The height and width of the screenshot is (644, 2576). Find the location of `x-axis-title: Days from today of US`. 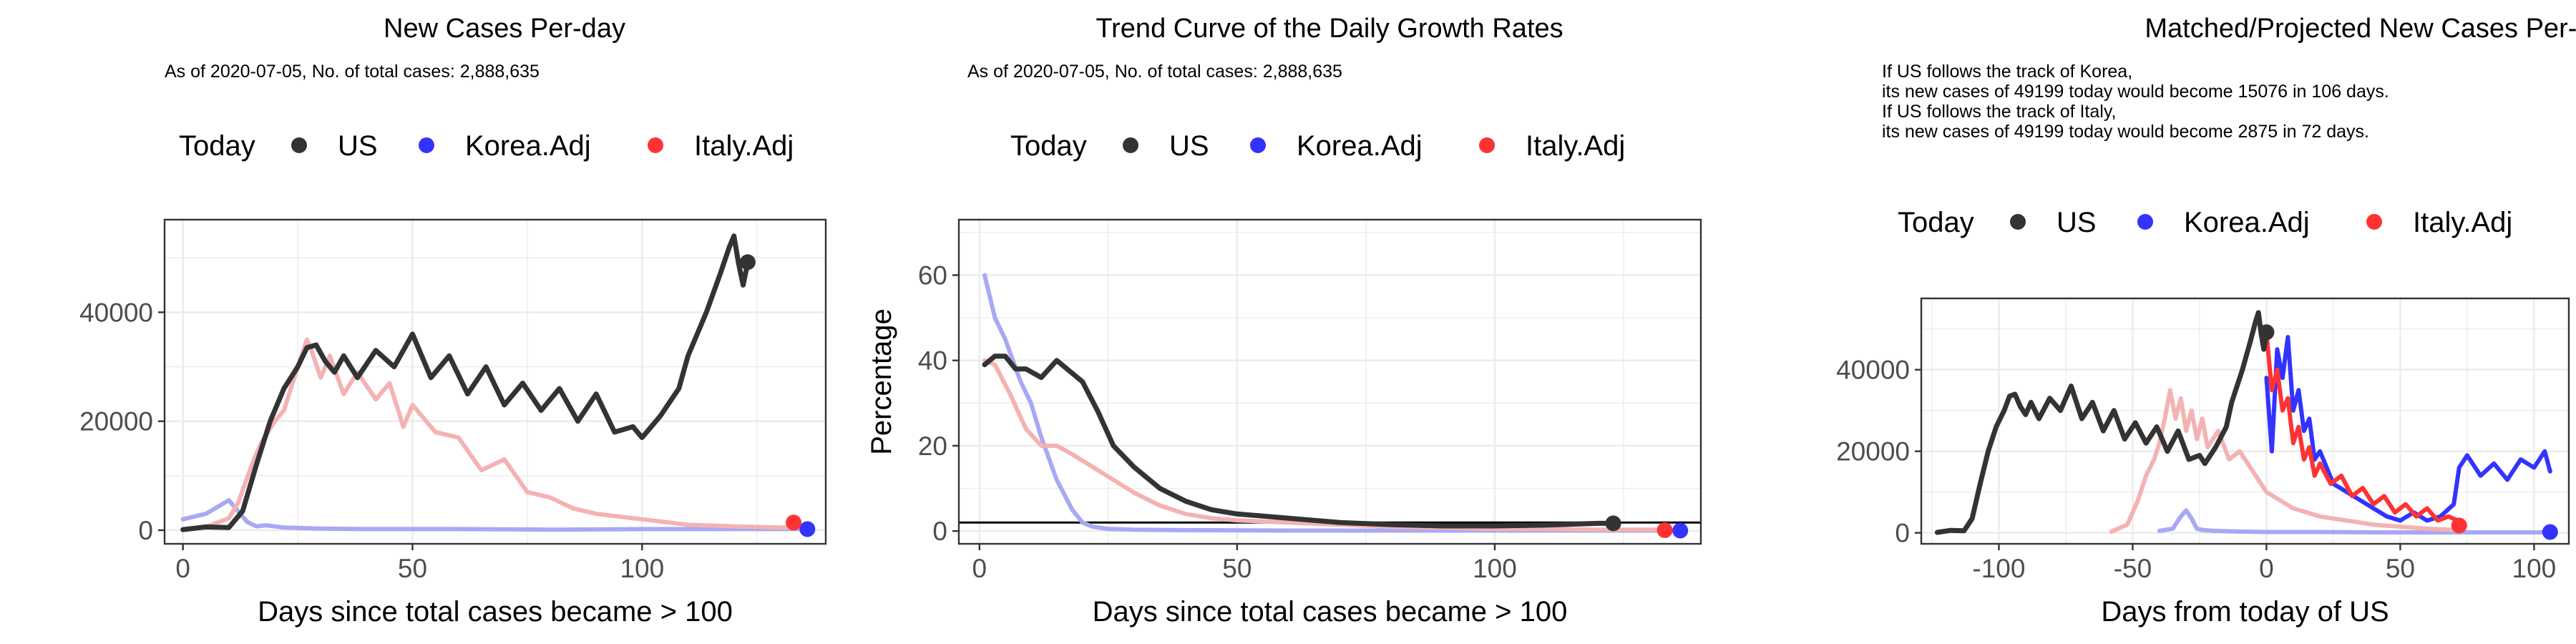

x-axis-title: Days from today of US is located at coordinates (2245, 612).